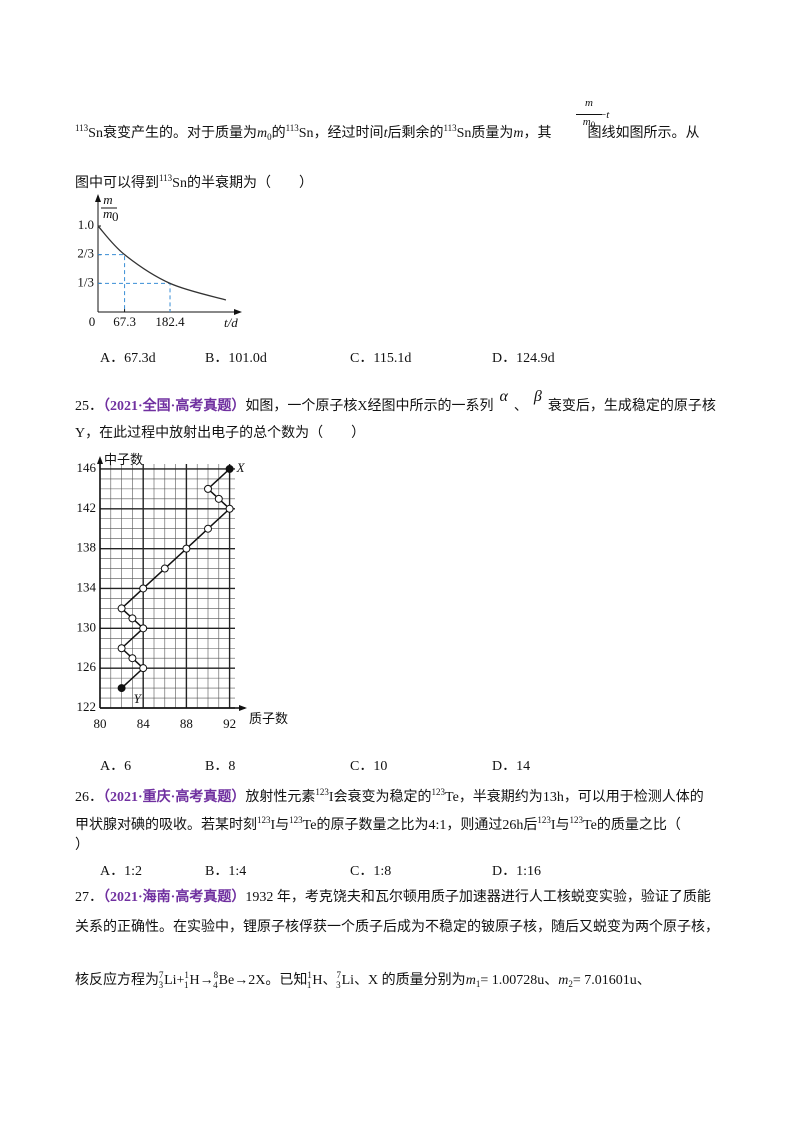  Describe the element at coordinates (450, 128) in the screenshot. I see `text-run: 113` at that location.